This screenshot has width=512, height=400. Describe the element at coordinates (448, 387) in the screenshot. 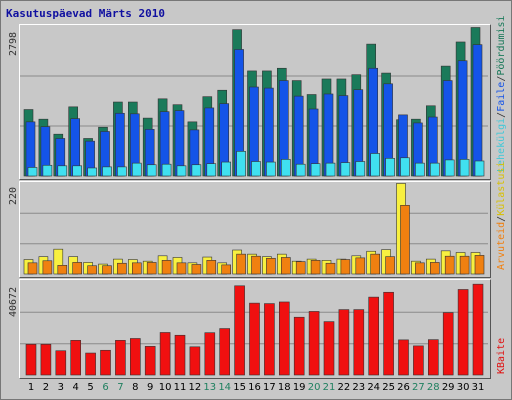

I see `day-label-29: 29` at that location.